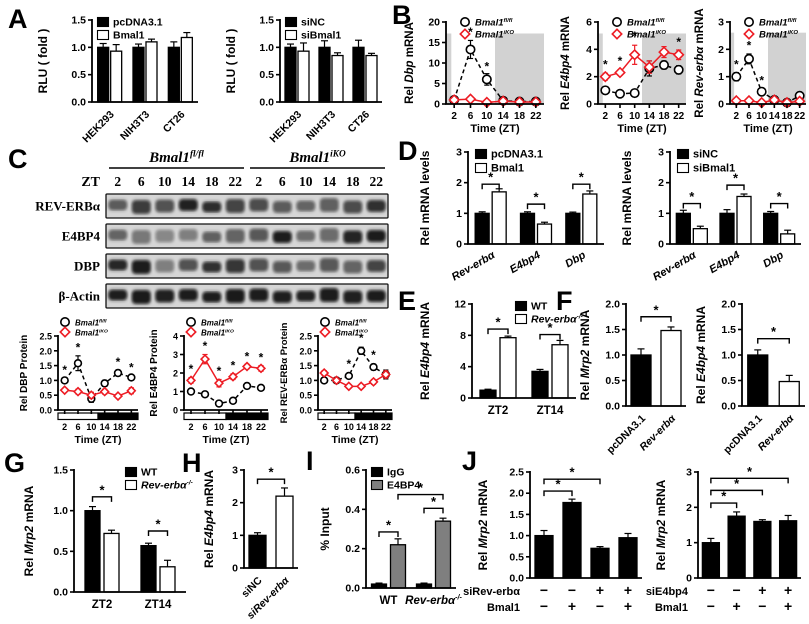 The image size is (809, 624). What do you see at coordinates (705, 155) in the screenshot?
I see `svg-text: siNC` at bounding box center [705, 155].